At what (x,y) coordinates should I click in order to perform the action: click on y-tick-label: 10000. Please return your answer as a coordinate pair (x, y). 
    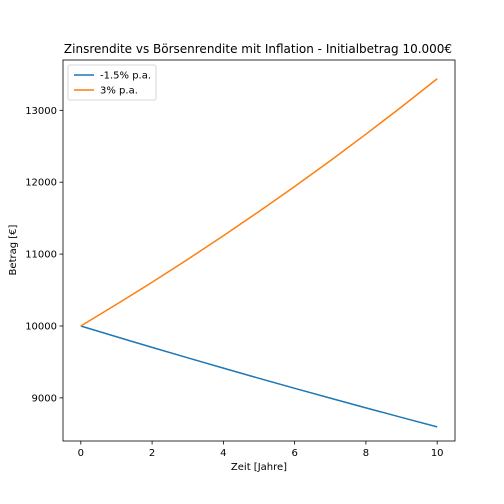
    Looking at the image, I should click on (41, 326).